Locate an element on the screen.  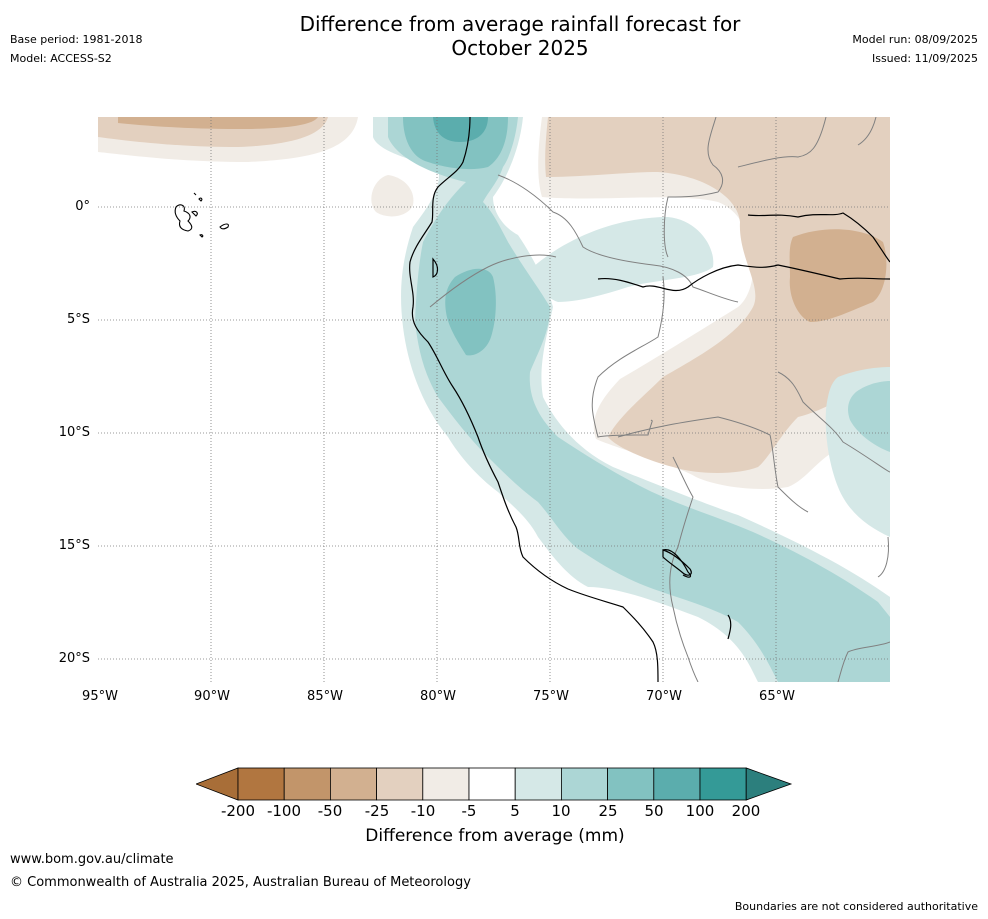
colorbar-label: Difference from average (mm) is located at coordinates (495, 836).